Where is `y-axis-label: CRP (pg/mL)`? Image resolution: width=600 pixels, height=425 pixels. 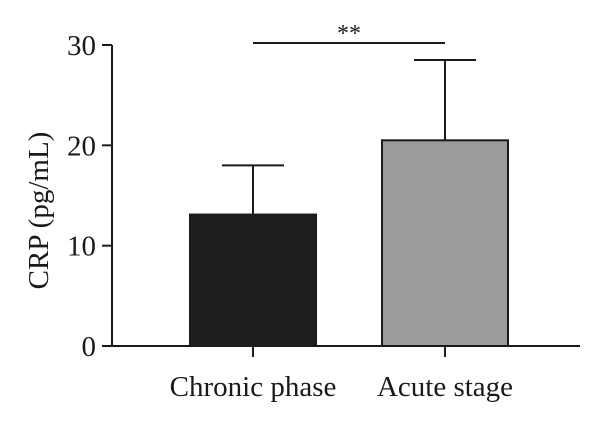
y-axis-label: CRP (pg/mL) is located at coordinates (39, 211).